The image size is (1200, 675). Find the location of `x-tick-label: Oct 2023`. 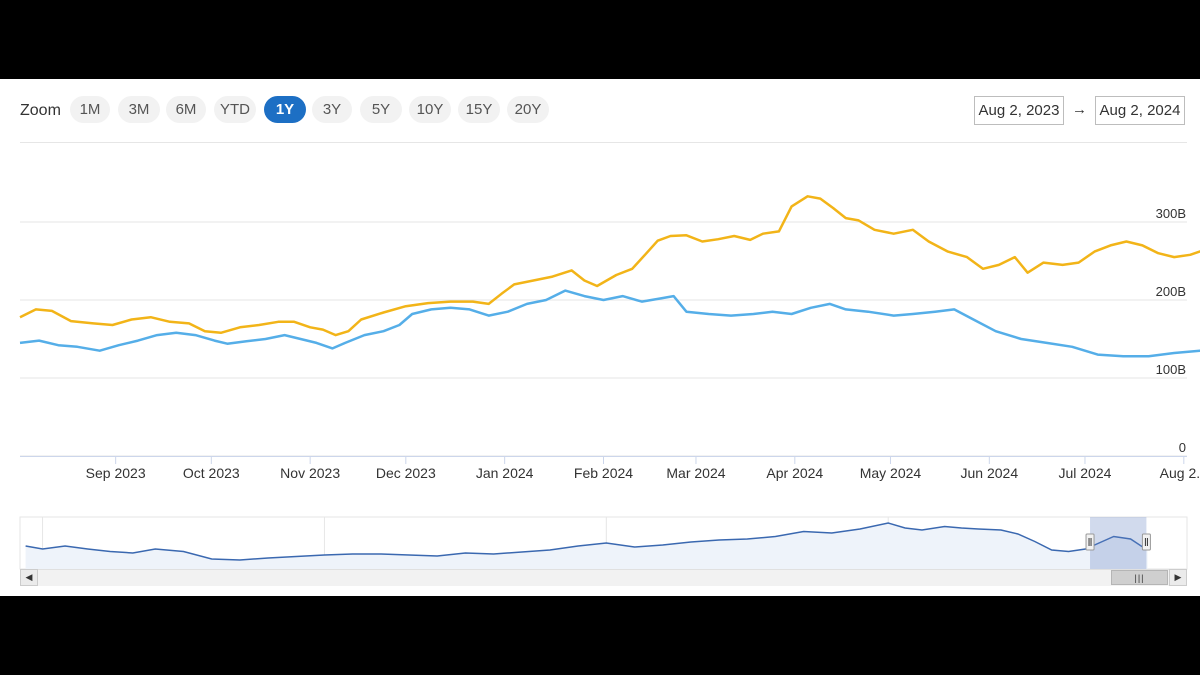

x-tick-label: Oct 2023 is located at coordinates (211, 473).